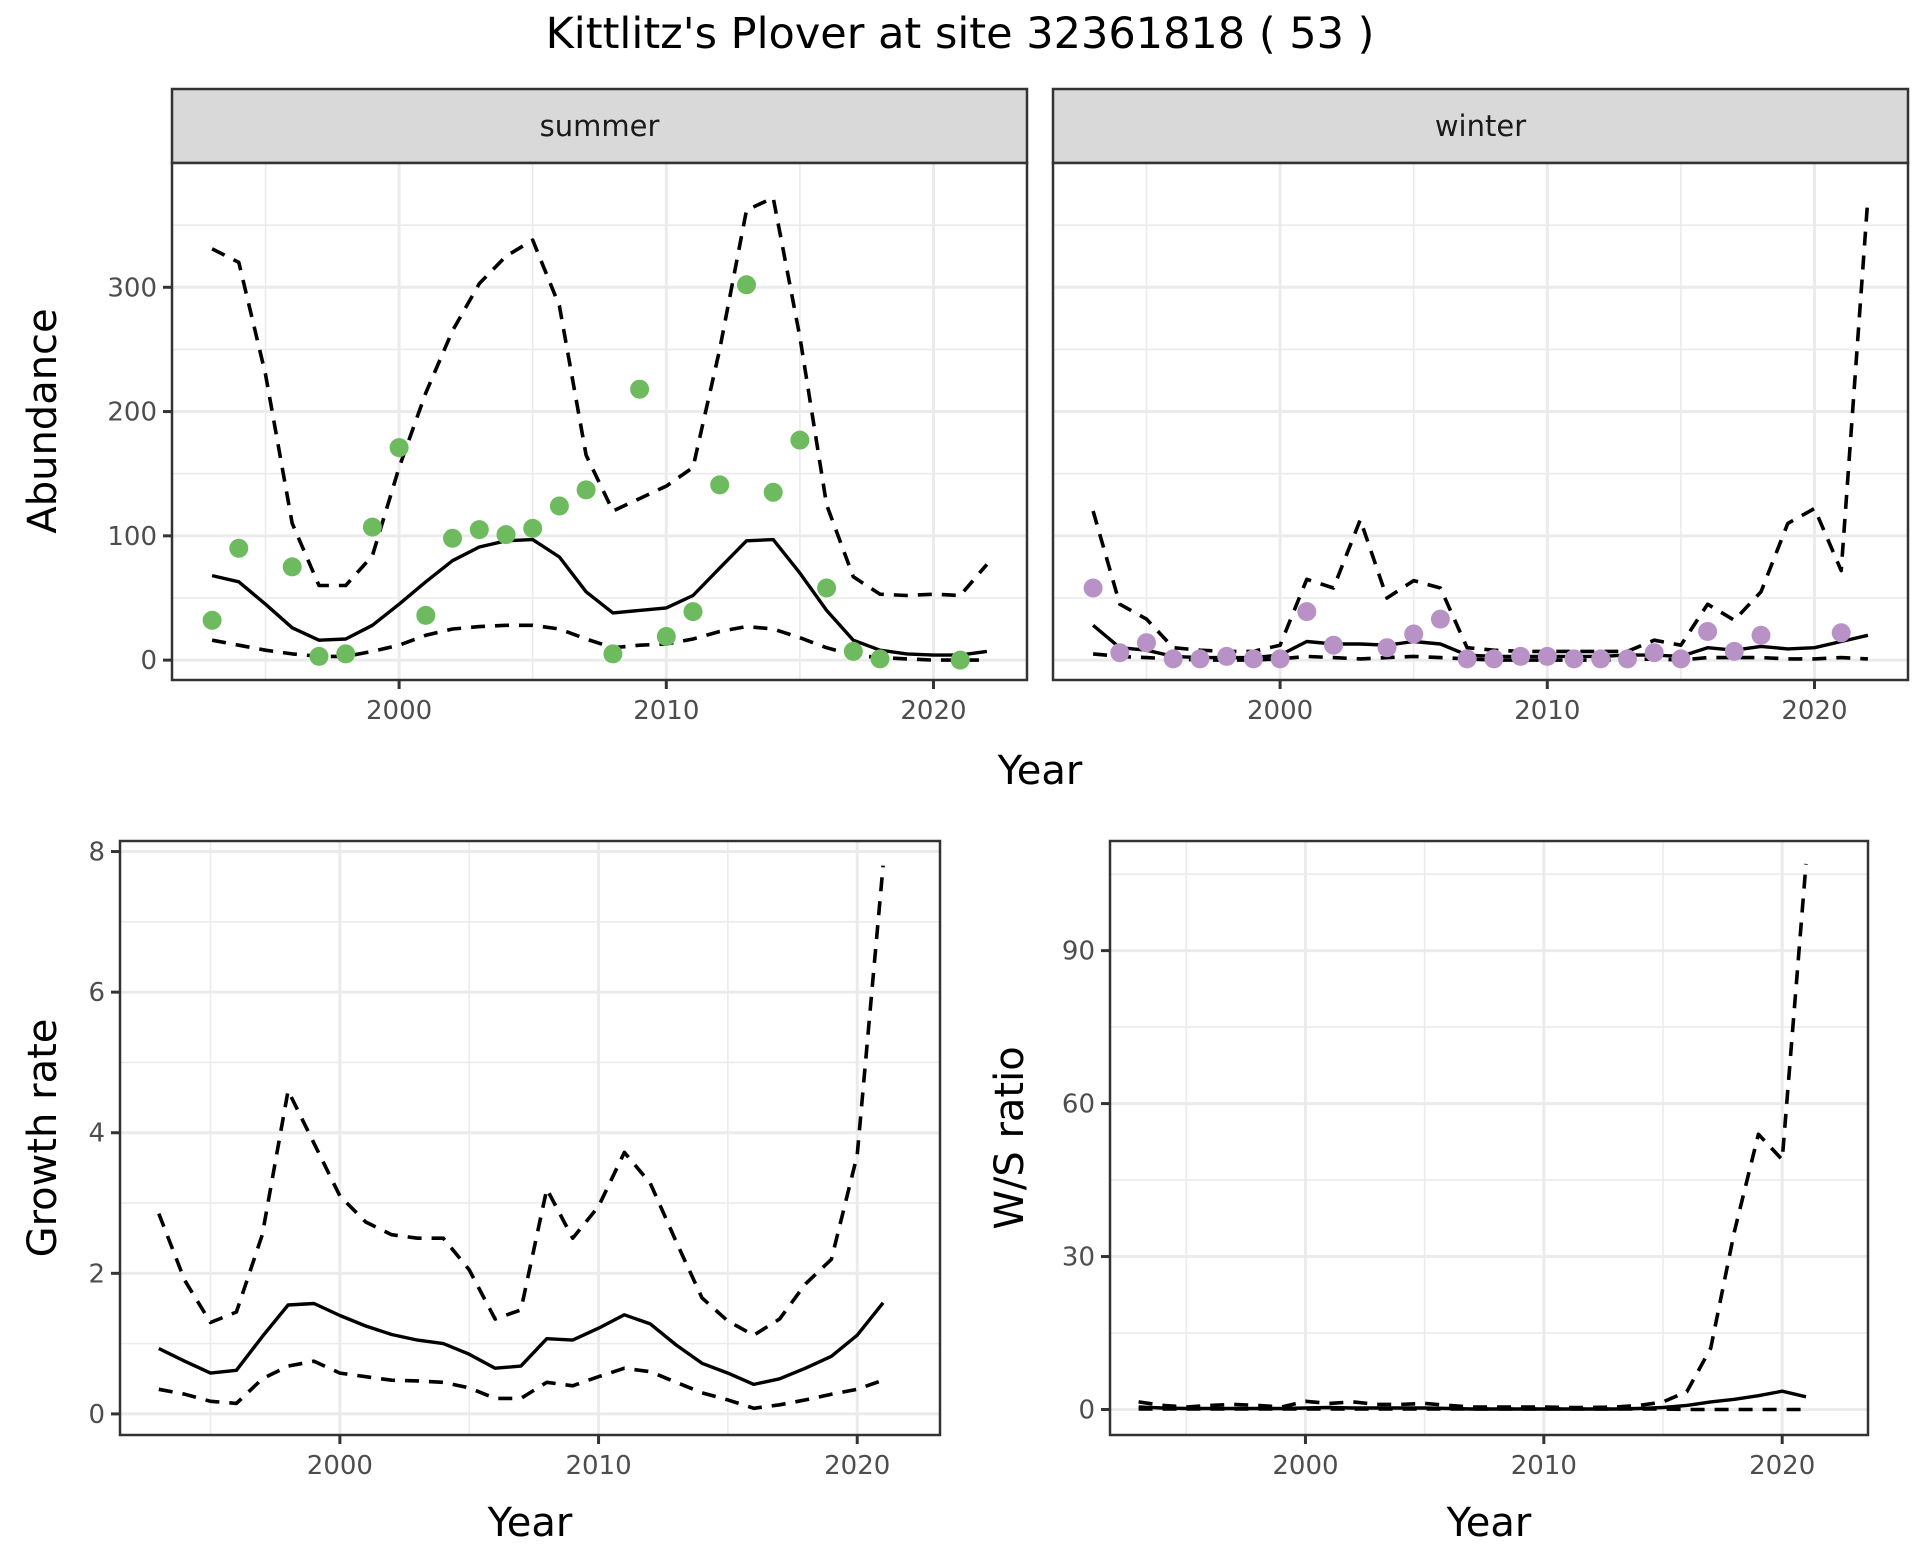 The height and width of the screenshot is (1560, 1920). Describe the element at coordinates (1472, 1409) in the screenshot. I see `ratio-lower-line` at that location.